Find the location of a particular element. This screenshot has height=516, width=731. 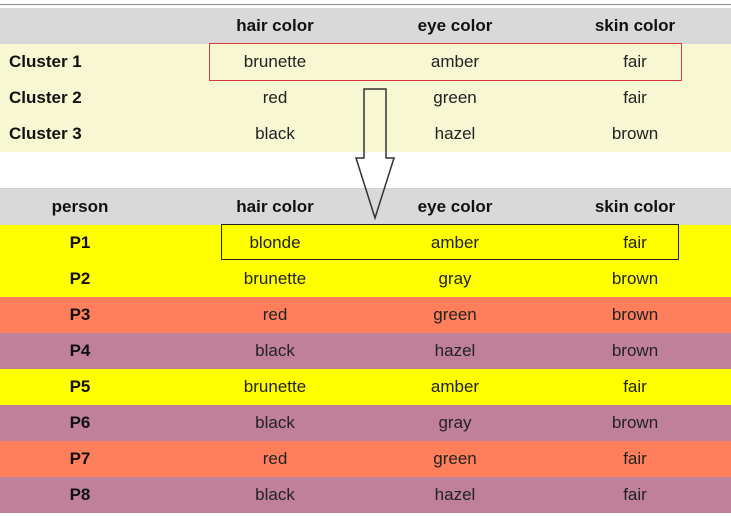

cluster-header-eye: eye color is located at coordinates (455, 25).